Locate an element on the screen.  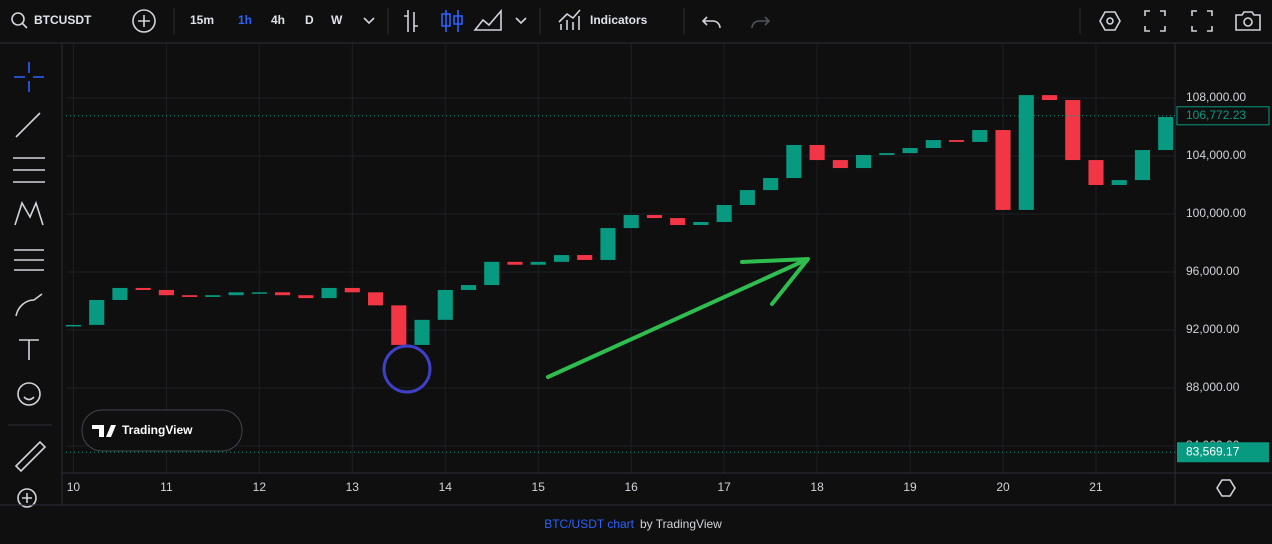
screenshot is located at coordinates (1248, 21).